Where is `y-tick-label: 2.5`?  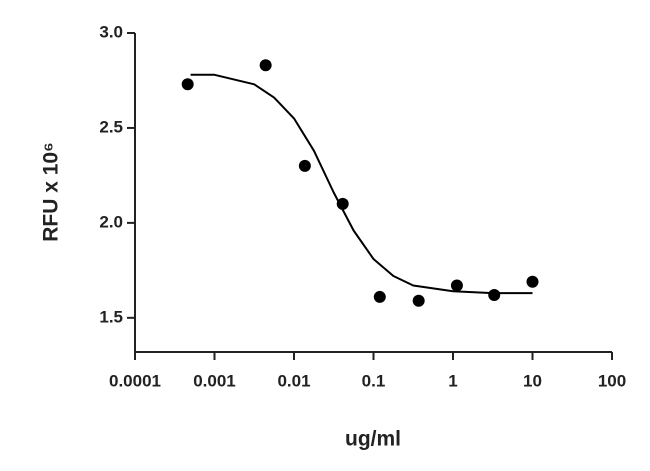
y-tick-label: 2.5 is located at coordinates (111, 126).